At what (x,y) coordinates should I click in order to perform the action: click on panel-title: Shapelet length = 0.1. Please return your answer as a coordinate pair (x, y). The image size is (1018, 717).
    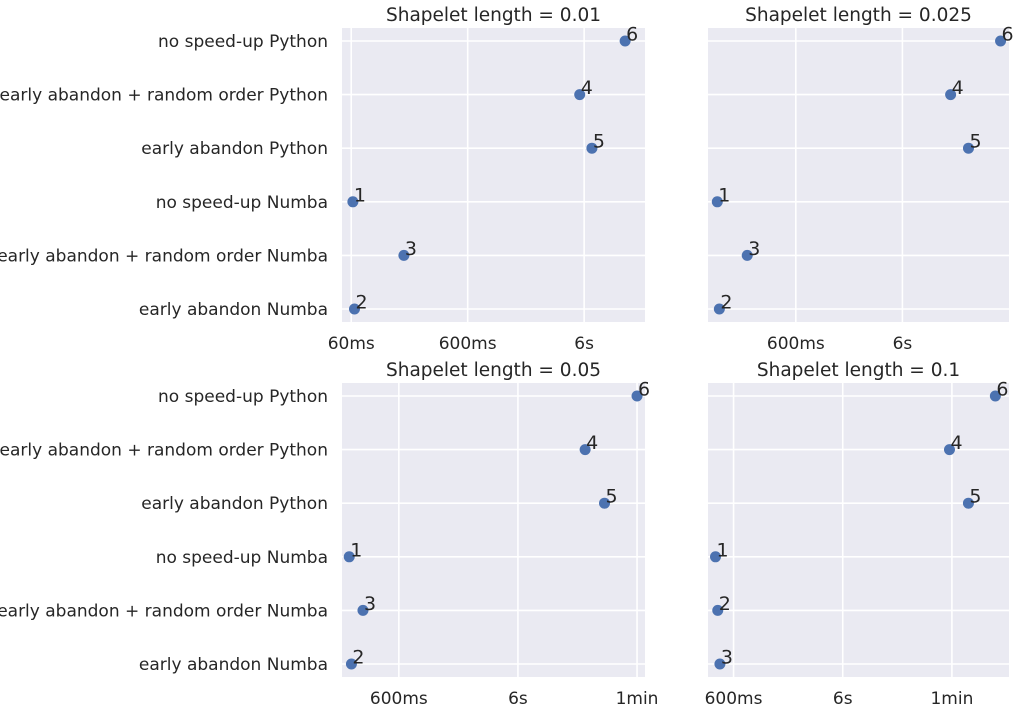
    Looking at the image, I should click on (858, 370).